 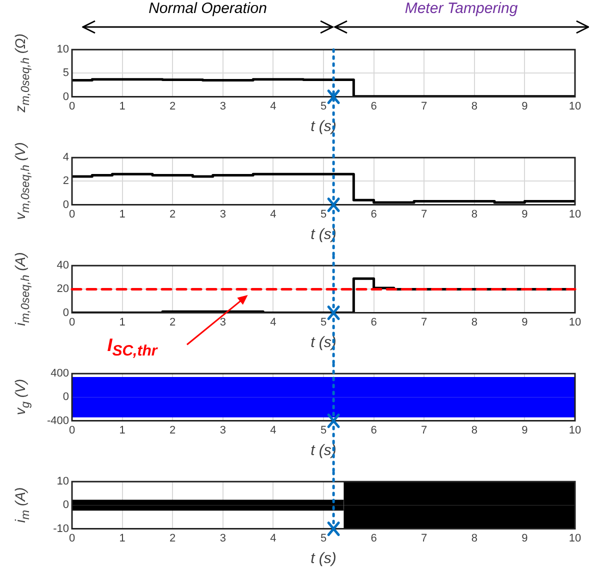 What do you see at coordinates (62, 289) in the screenshot?
I see `y-tick-label: 20` at bounding box center [62, 289].